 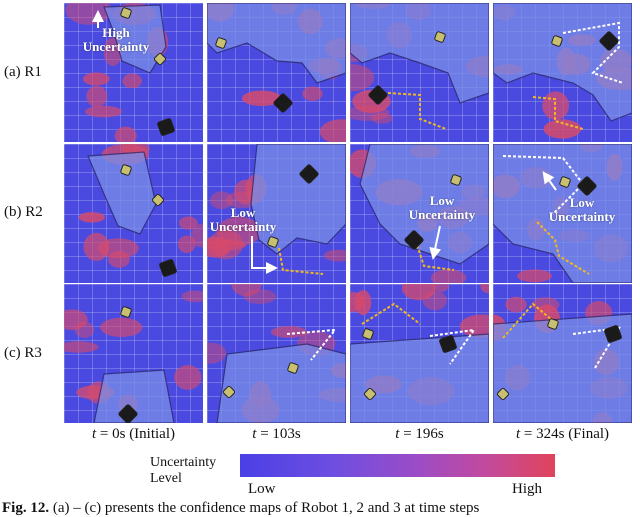 I want to click on confidence-map-r3-t3, so click(x=562, y=353).